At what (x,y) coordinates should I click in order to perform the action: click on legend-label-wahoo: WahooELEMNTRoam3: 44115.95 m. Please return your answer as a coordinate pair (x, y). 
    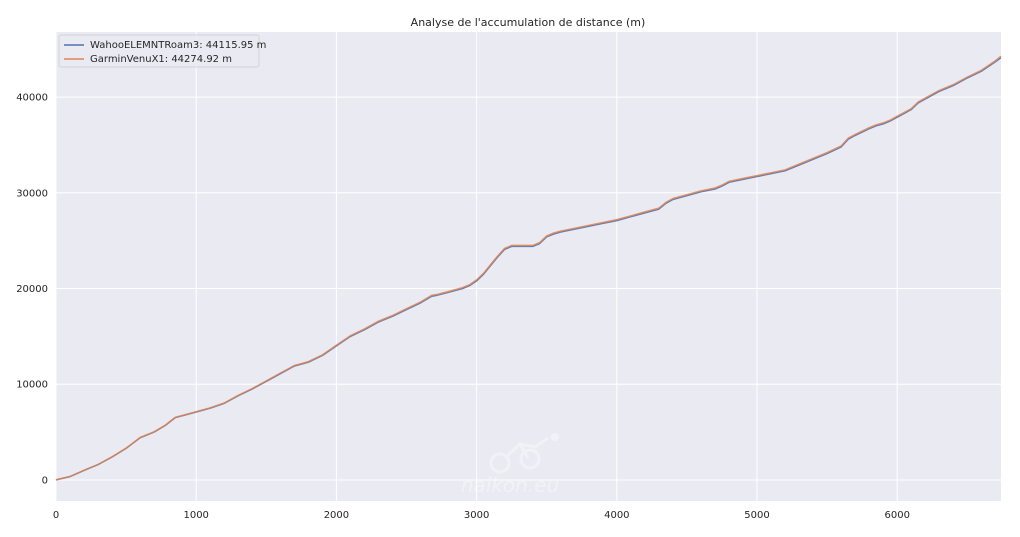
    Looking at the image, I should click on (178, 45).